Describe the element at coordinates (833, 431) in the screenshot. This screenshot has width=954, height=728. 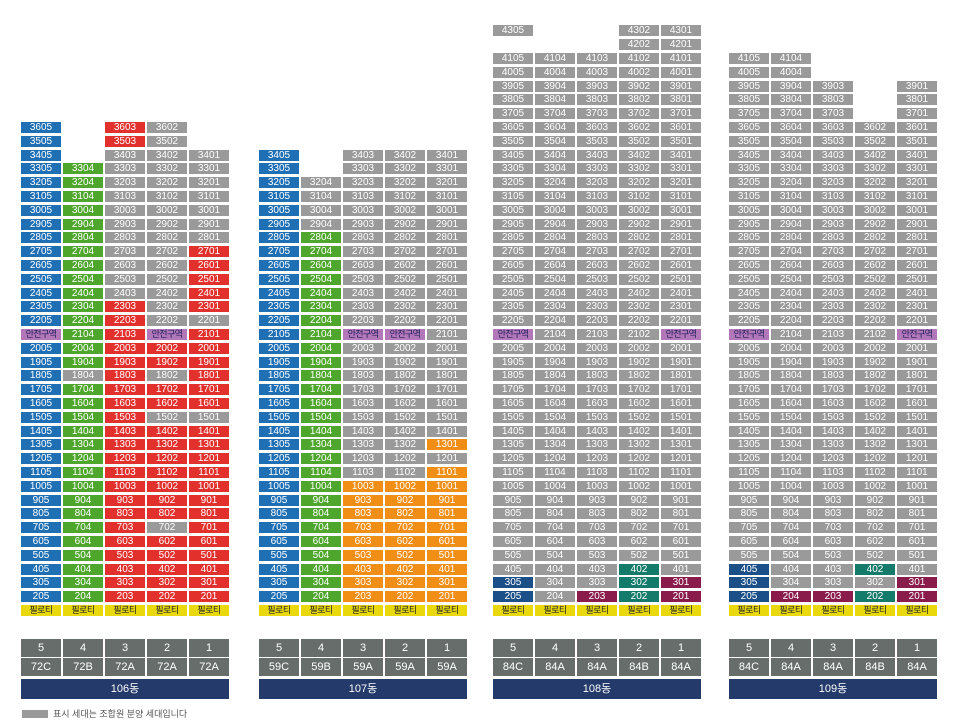
I see `unit-cell: 1403` at that location.